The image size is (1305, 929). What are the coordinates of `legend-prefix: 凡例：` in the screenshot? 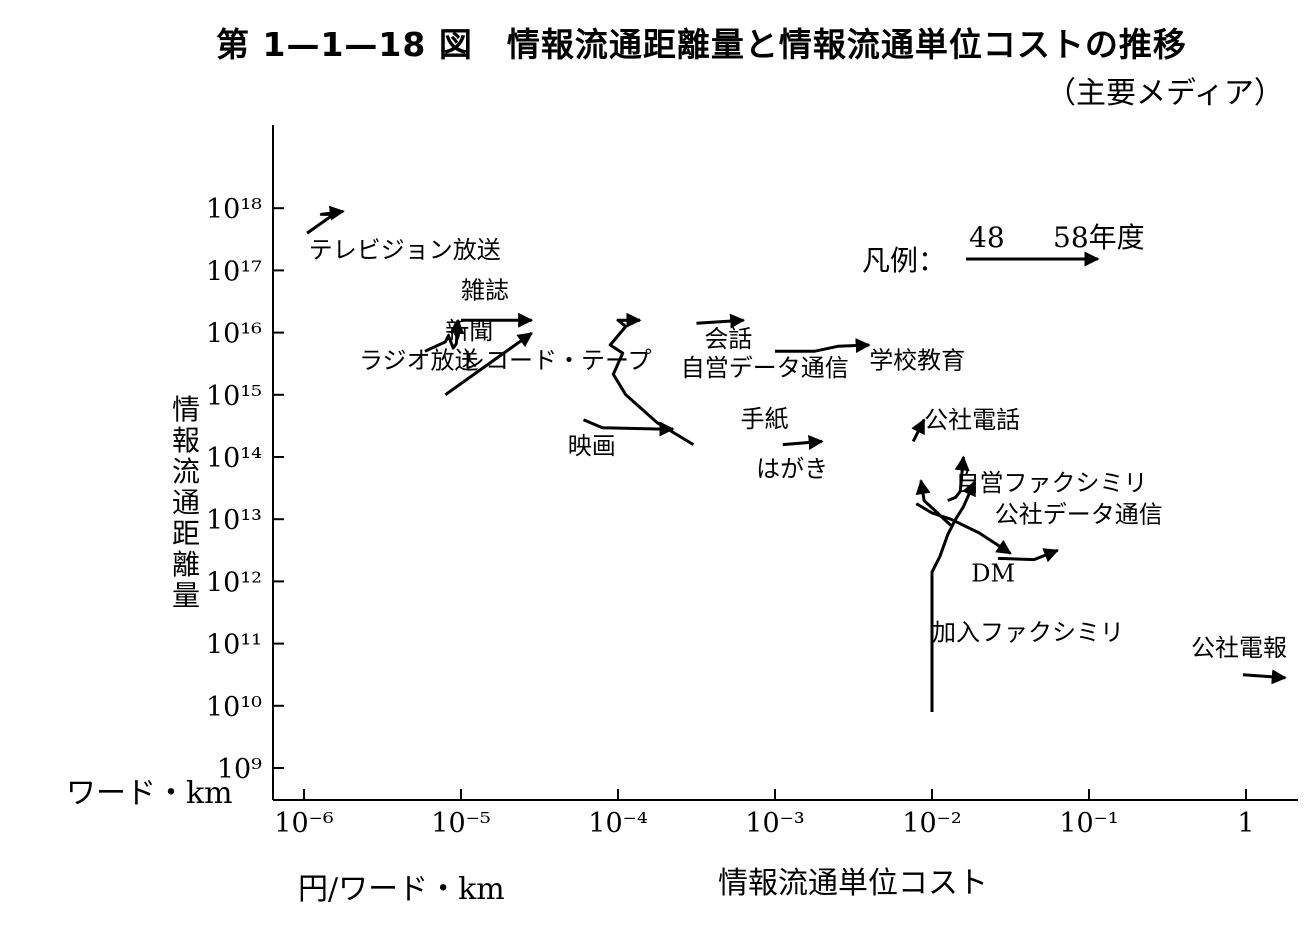 It's located at (904, 260).